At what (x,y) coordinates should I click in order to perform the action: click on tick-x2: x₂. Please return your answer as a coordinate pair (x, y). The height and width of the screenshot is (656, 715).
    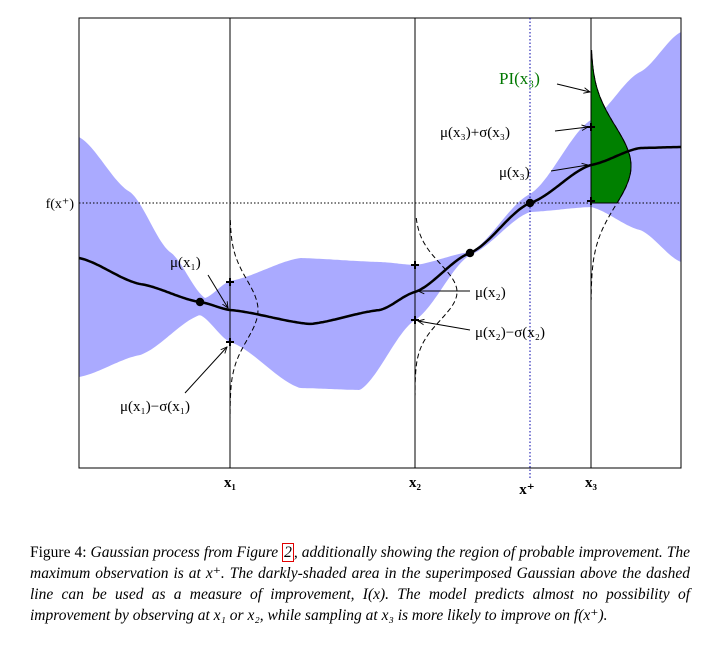
    Looking at the image, I should click on (415, 483).